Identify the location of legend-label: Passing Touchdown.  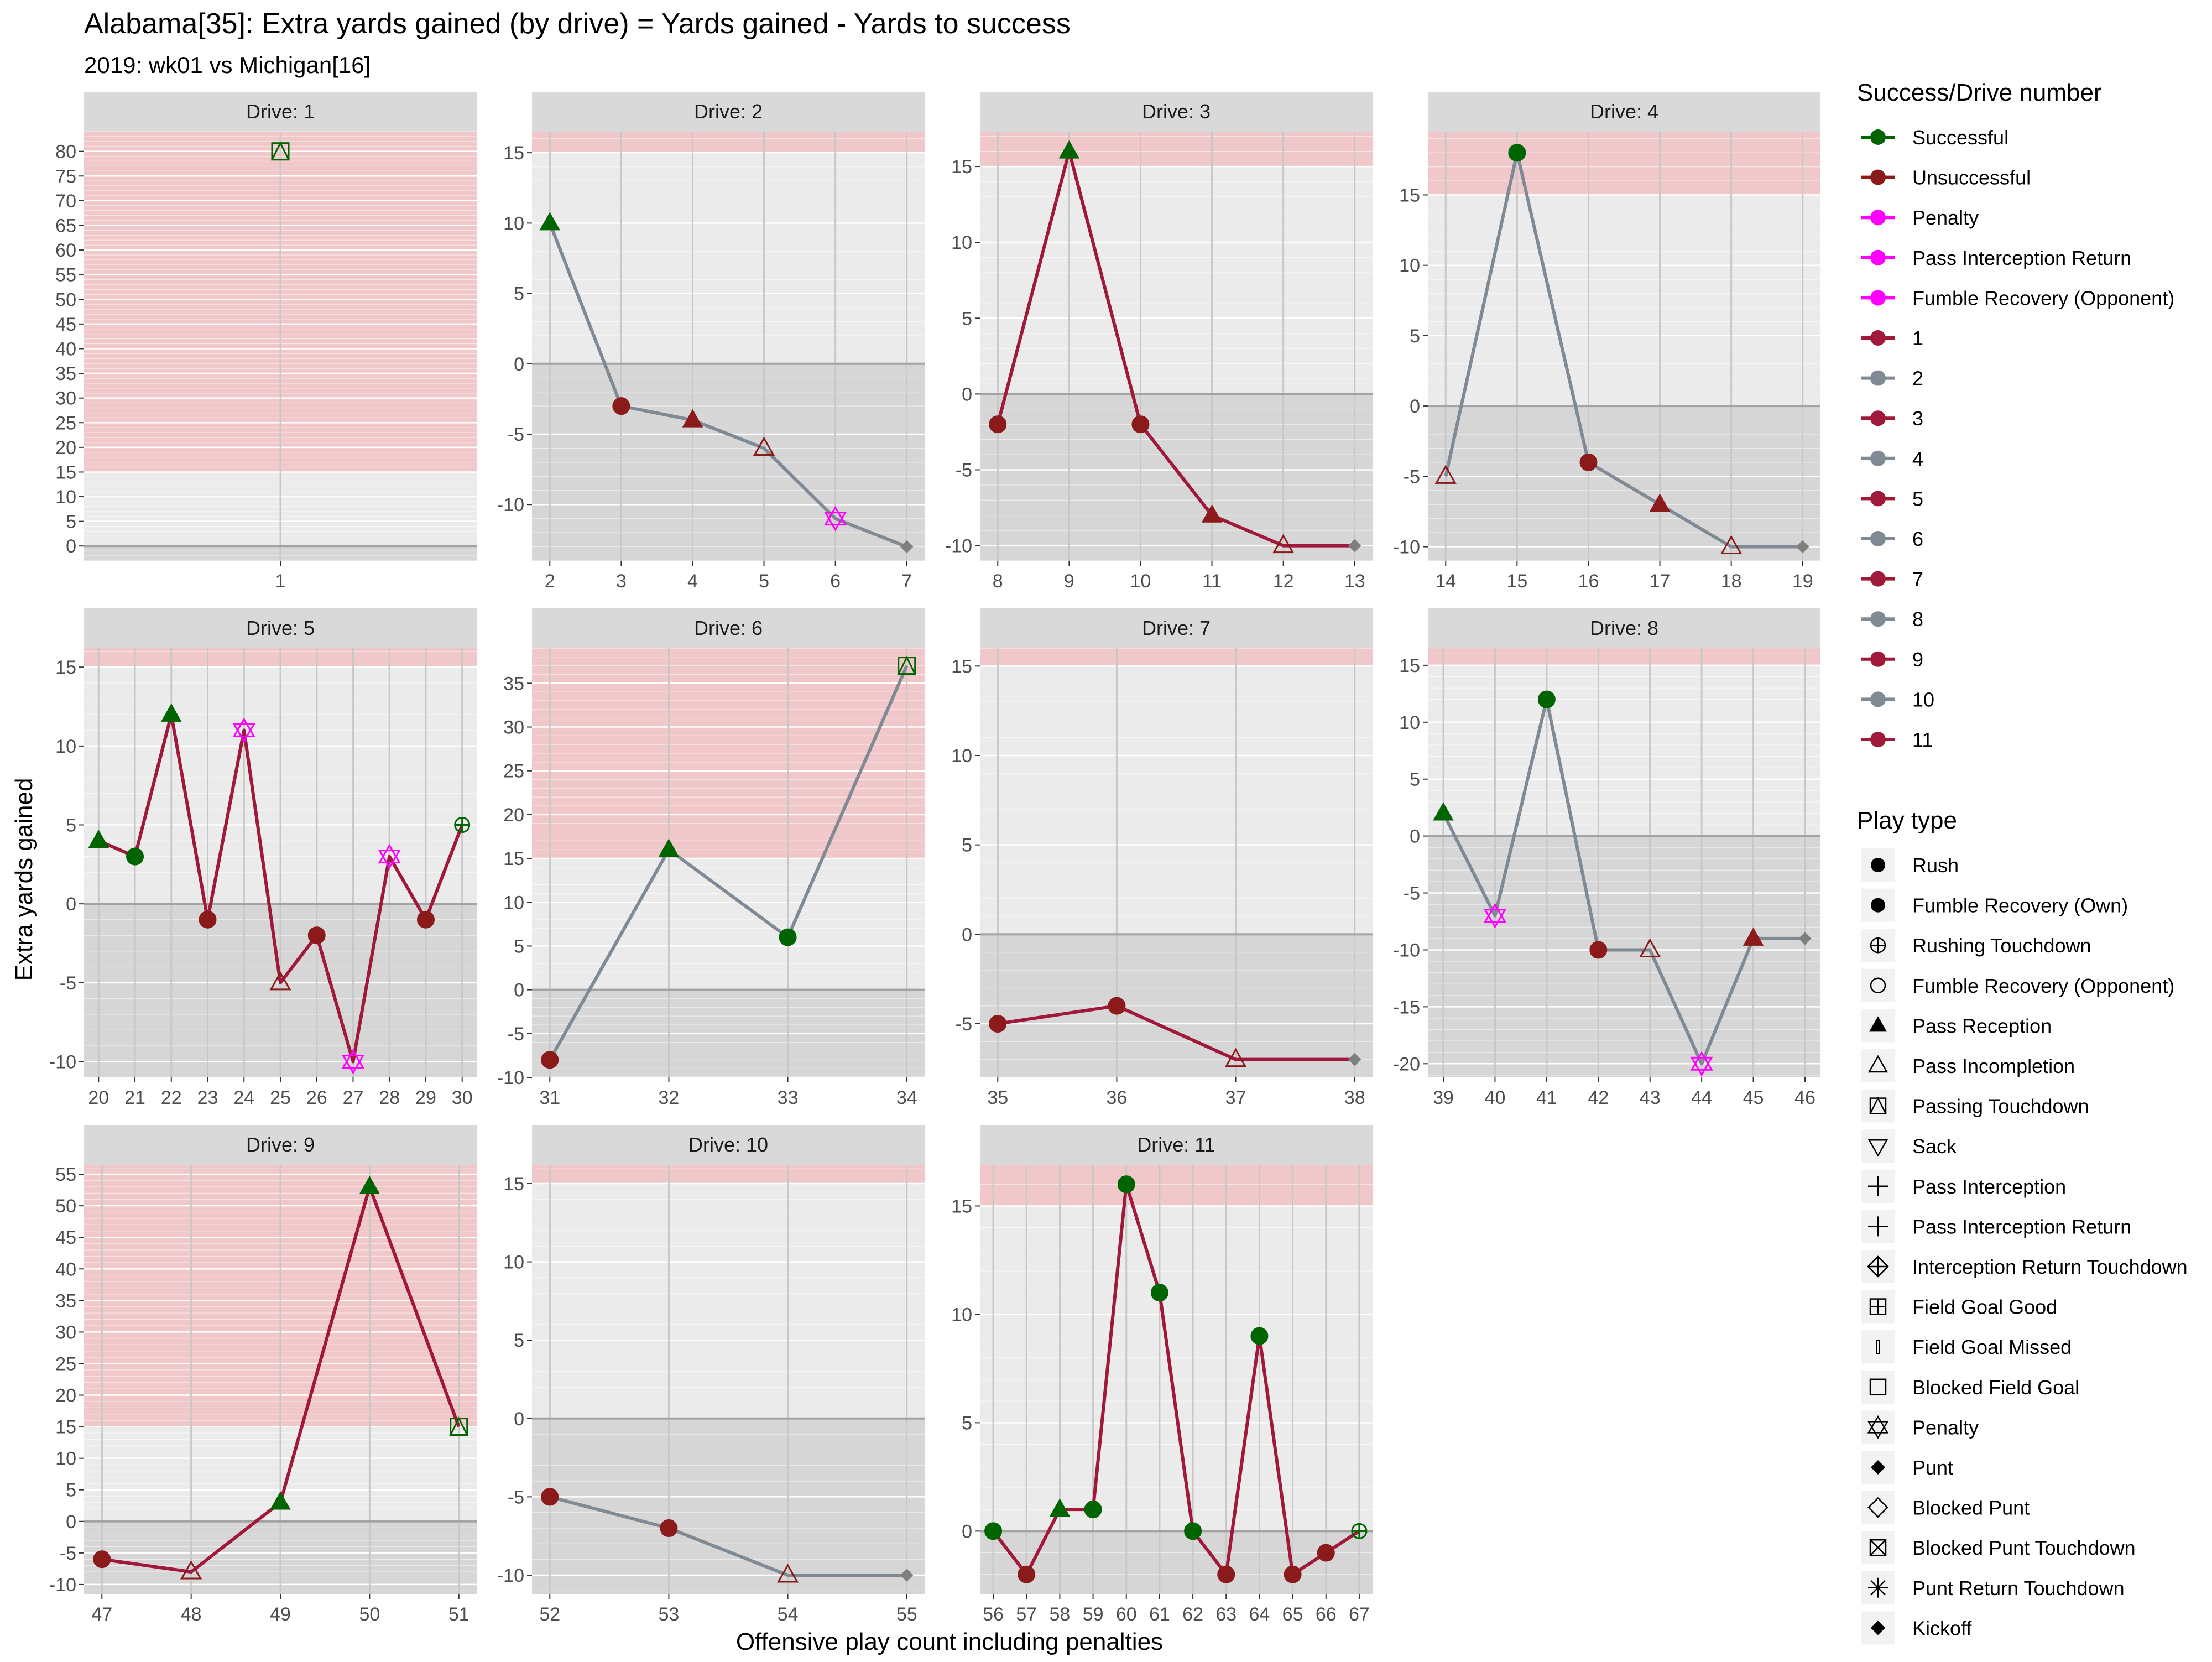
(2001, 1106).